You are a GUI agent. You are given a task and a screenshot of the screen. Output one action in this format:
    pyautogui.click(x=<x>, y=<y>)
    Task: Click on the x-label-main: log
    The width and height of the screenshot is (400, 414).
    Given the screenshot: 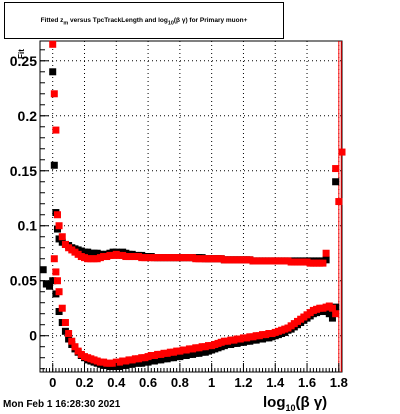 What is the action you would take?
    pyautogui.click(x=274, y=402)
    